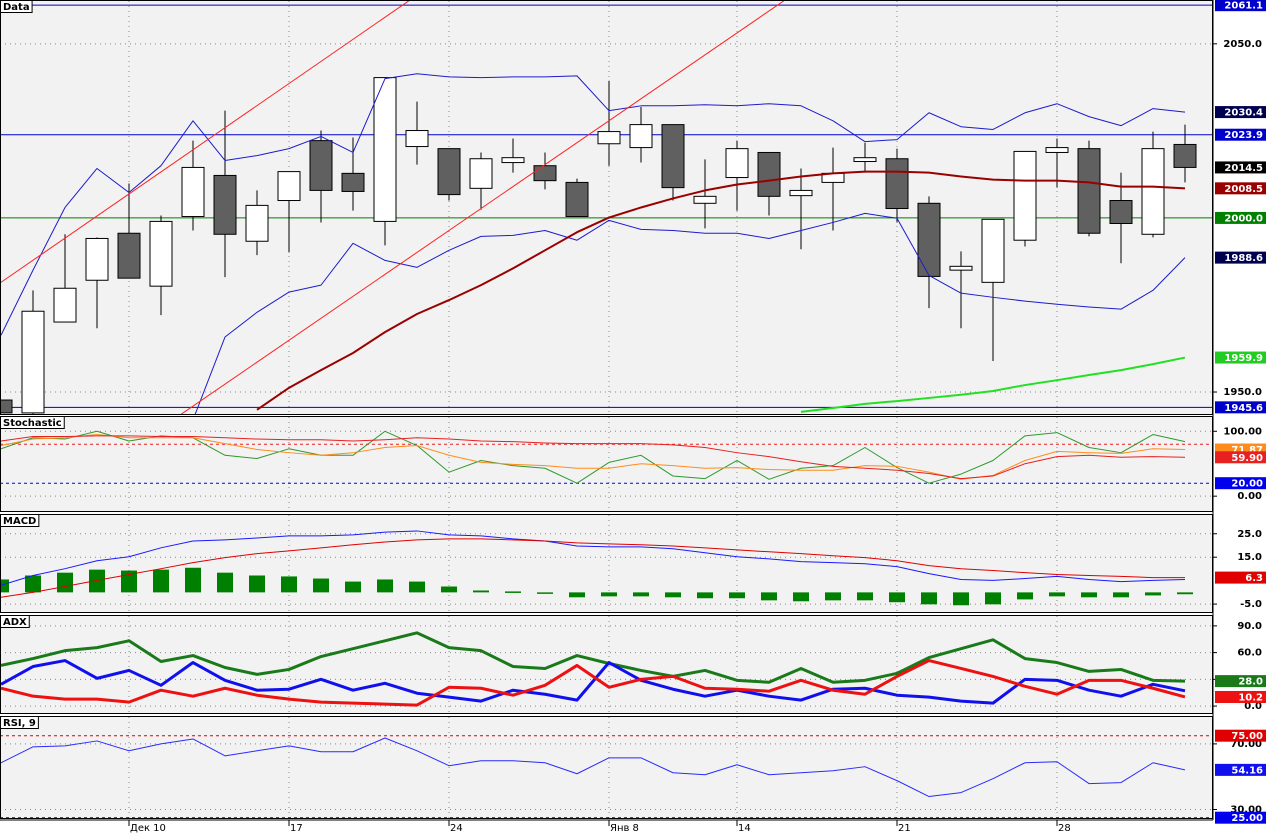 The height and width of the screenshot is (834, 1268). What do you see at coordinates (1249, 496) in the screenshot?
I see `y-tick-label: 0.00` at bounding box center [1249, 496].